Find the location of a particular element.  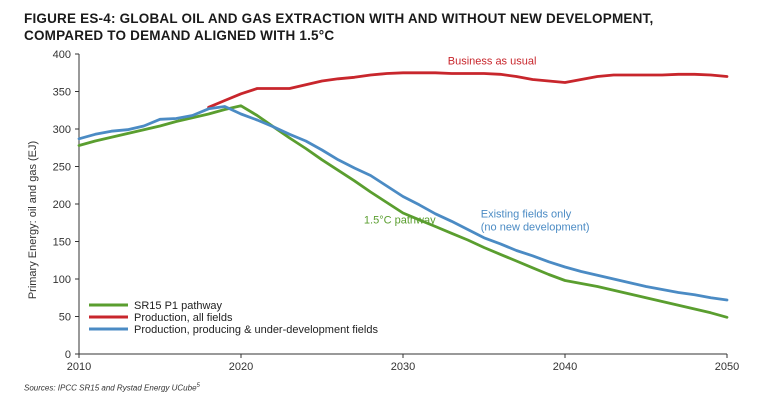

series-line-all-fields is located at coordinates (468, 90).